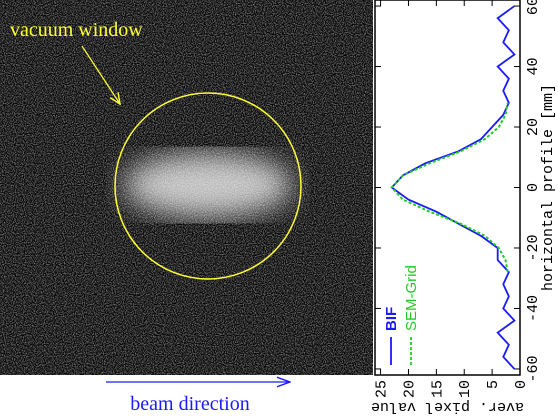  I want to click on beam-label: beam direction, so click(189, 404).